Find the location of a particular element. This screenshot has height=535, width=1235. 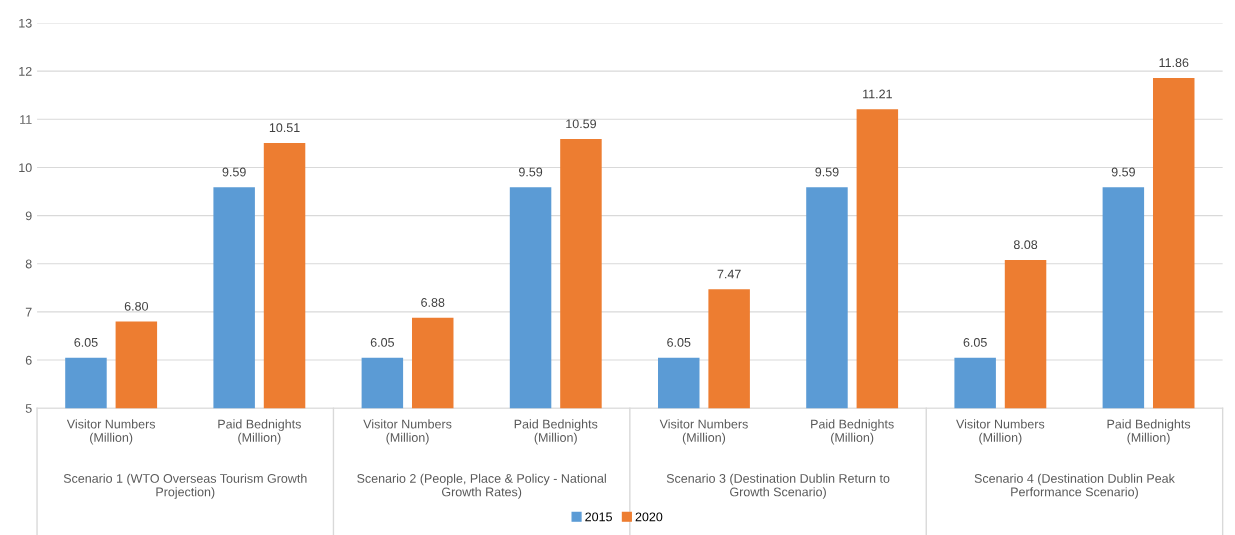

y-tick-label: 8 is located at coordinates (28, 264).